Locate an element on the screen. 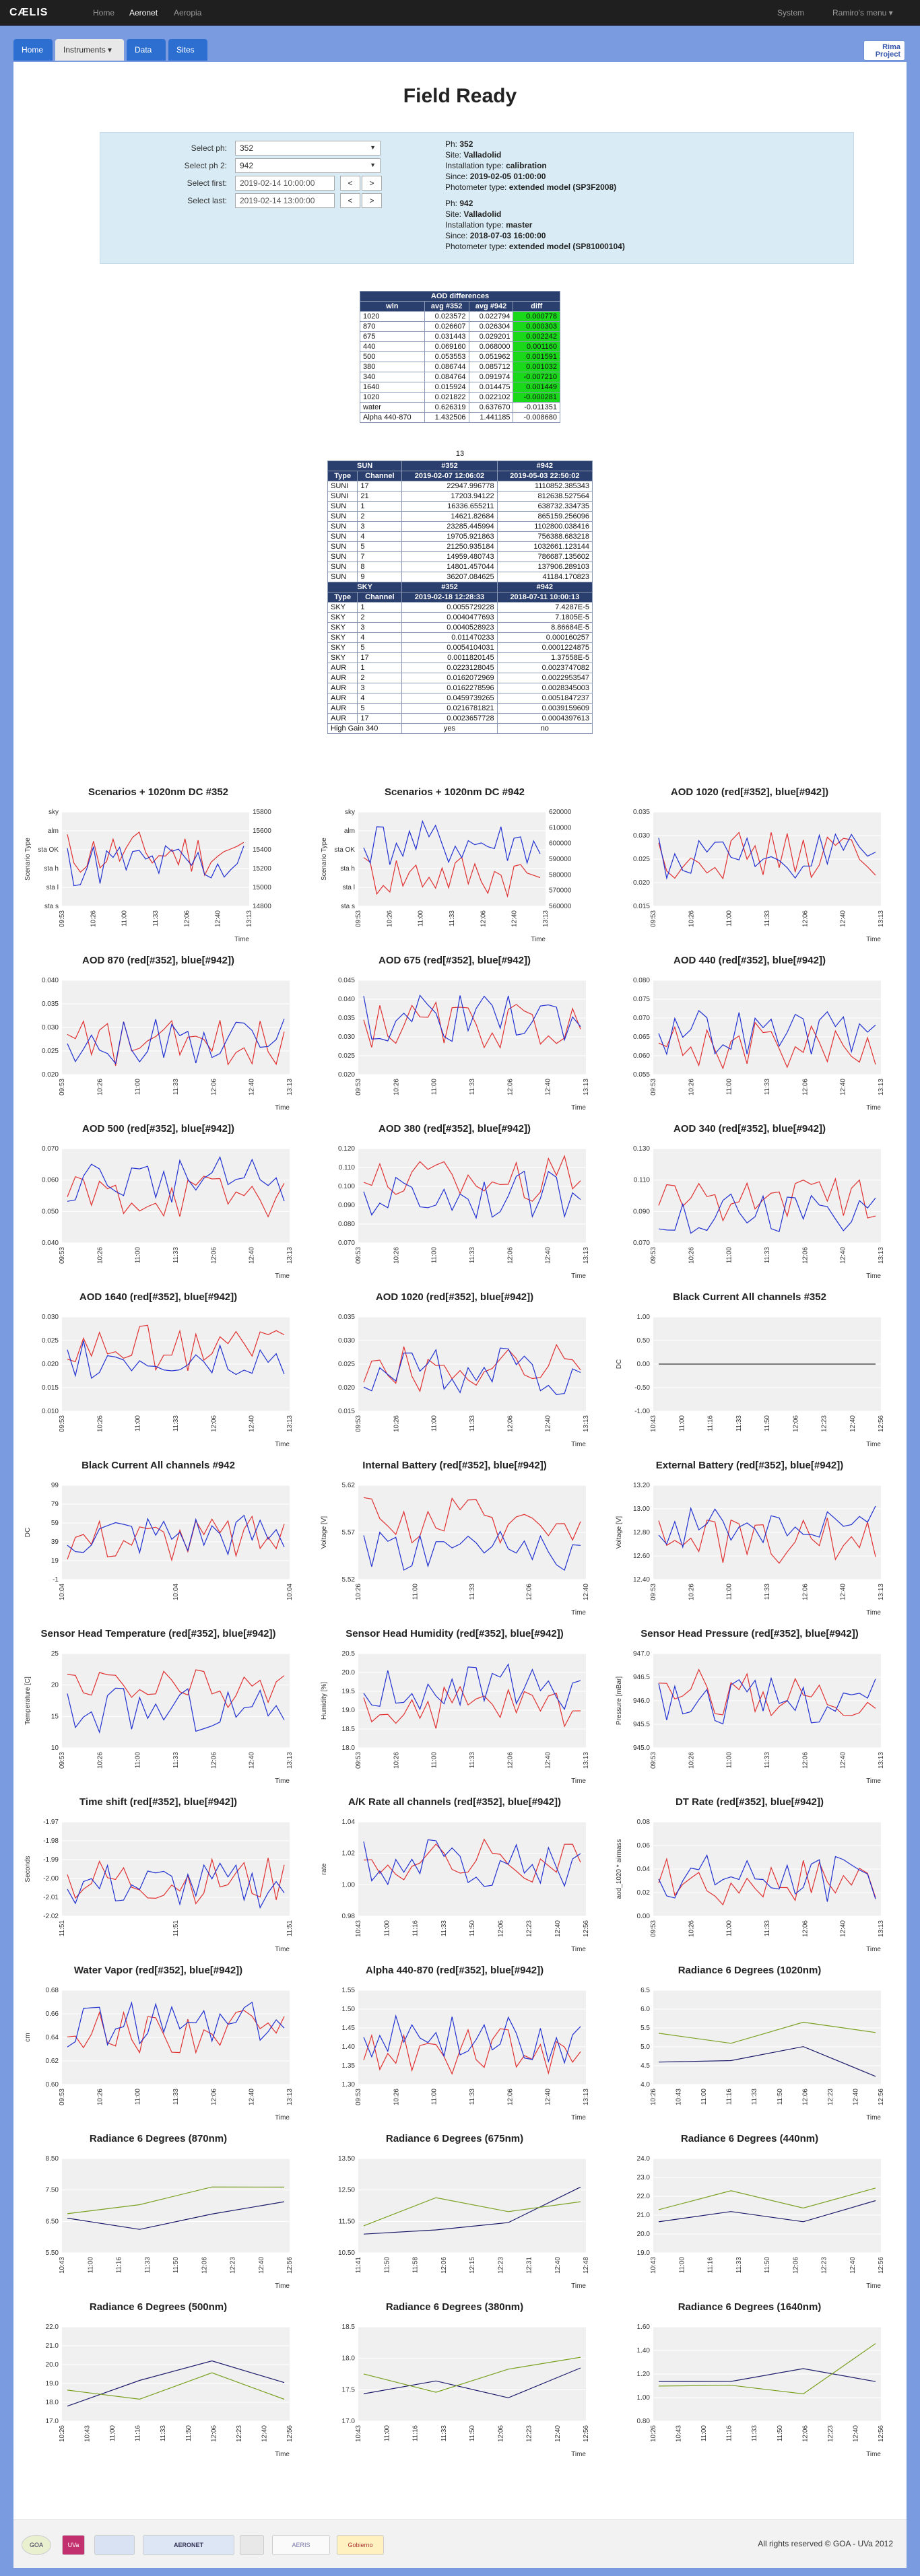  table-cell: 0.0162072969 is located at coordinates (449, 678).